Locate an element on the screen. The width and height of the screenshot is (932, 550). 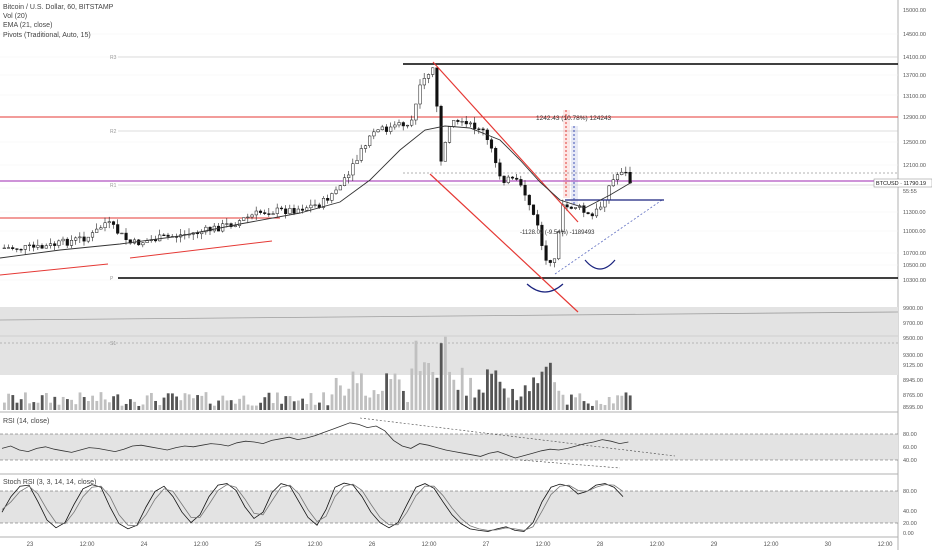
y-tick-label: 14500.00 is located at coordinates (914, 35).